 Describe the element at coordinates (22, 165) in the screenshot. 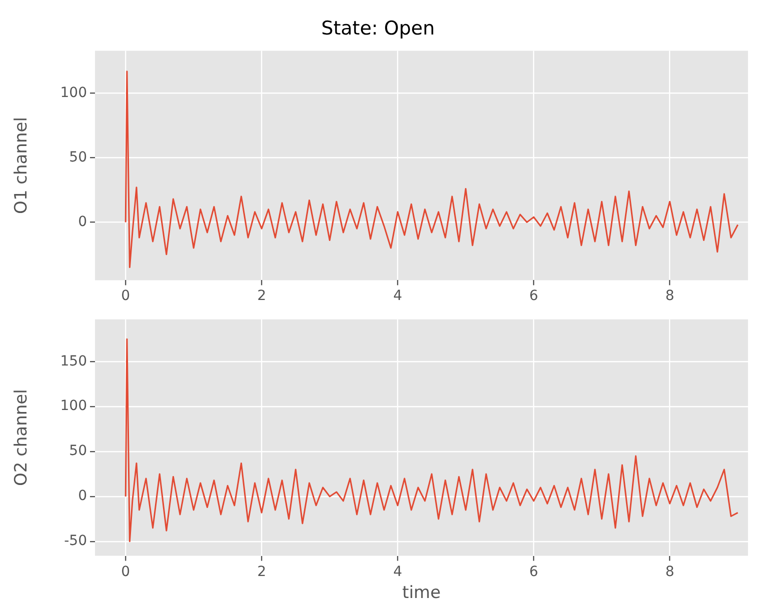

I see `y-axis-title: O1 channel` at that location.